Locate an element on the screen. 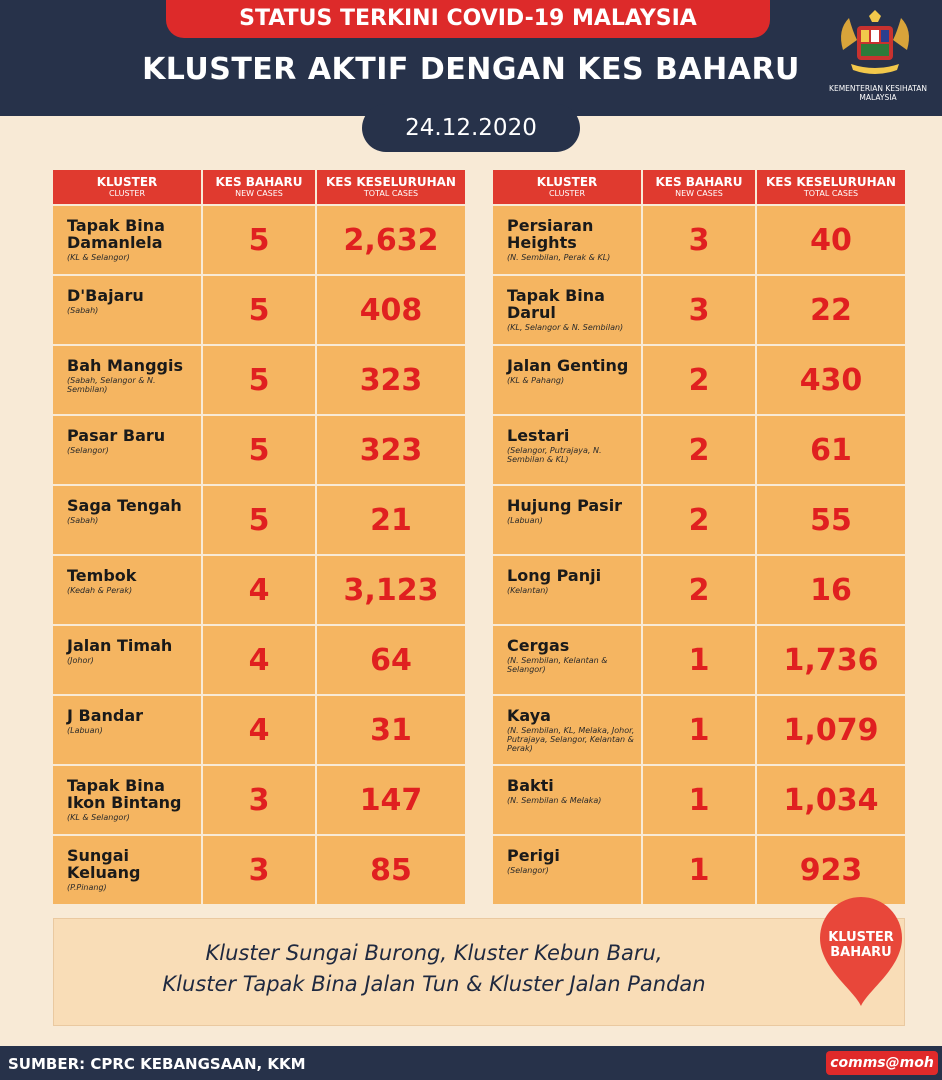 The image size is (942, 1080). total-cases-value: 1,079 is located at coordinates (831, 730).